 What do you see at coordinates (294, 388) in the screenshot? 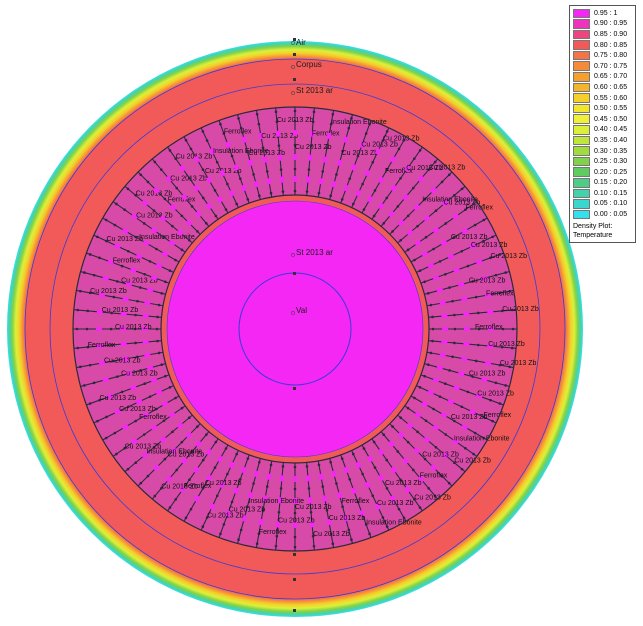
I see `node-marker` at bounding box center [294, 388].